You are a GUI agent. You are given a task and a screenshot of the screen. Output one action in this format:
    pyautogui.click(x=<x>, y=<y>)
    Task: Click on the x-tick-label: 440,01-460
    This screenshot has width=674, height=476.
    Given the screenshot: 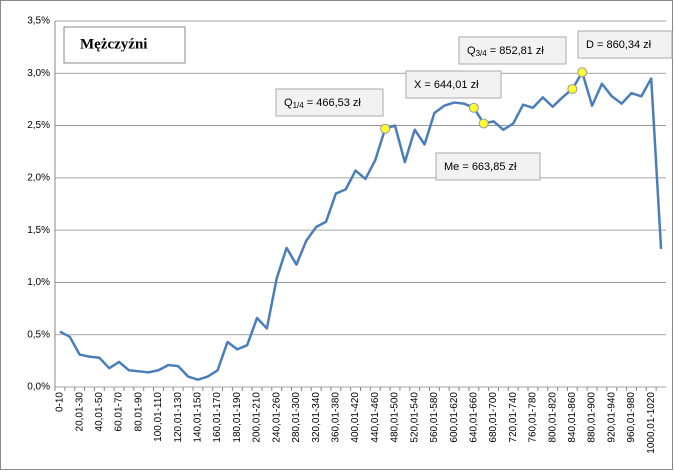 What is the action you would take?
    pyautogui.click(x=375, y=417)
    